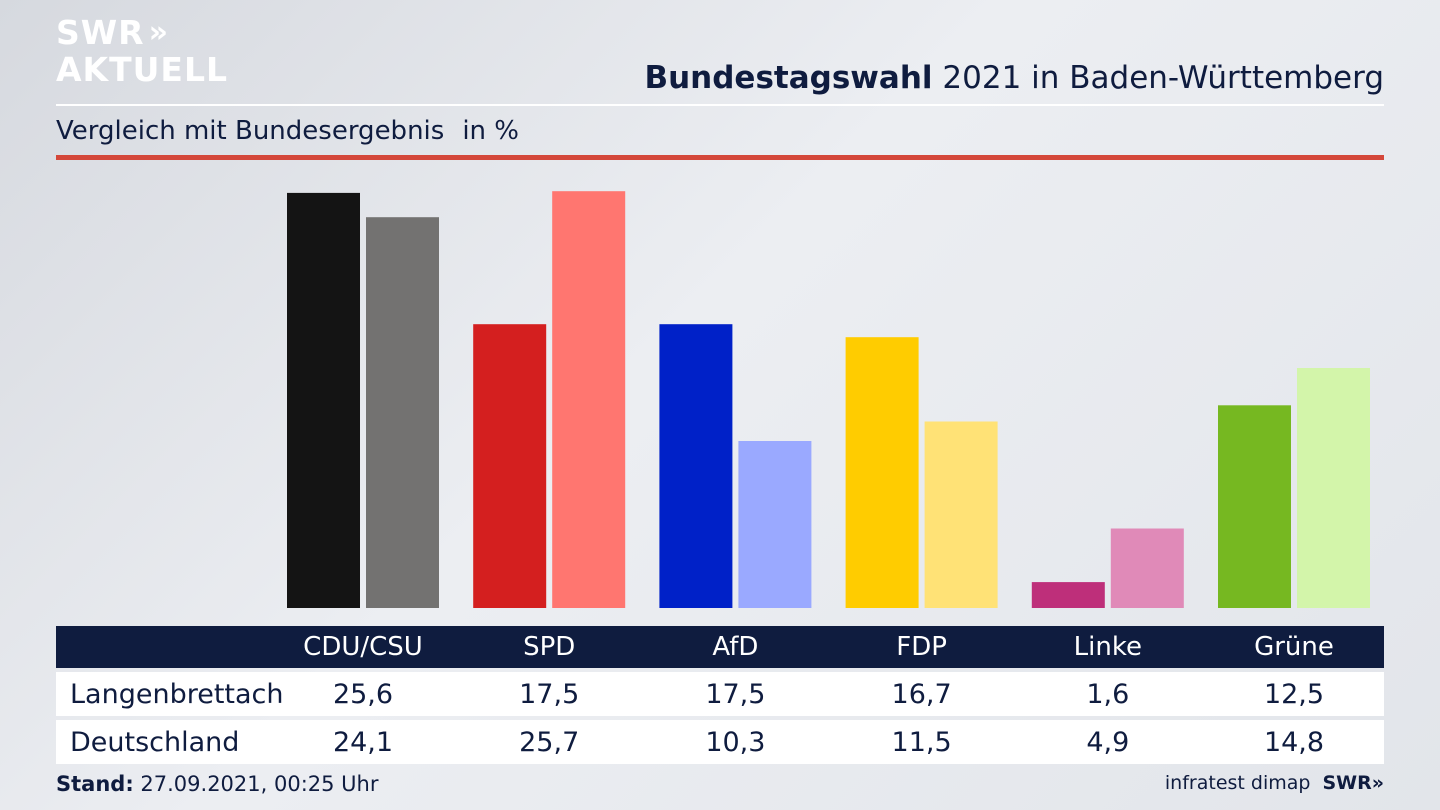 This screenshot has width=1440, height=810. Describe the element at coordinates (1158, 78) in the screenshot. I see `chart-title-rest: 2021 in Baden-Württemberg` at that location.